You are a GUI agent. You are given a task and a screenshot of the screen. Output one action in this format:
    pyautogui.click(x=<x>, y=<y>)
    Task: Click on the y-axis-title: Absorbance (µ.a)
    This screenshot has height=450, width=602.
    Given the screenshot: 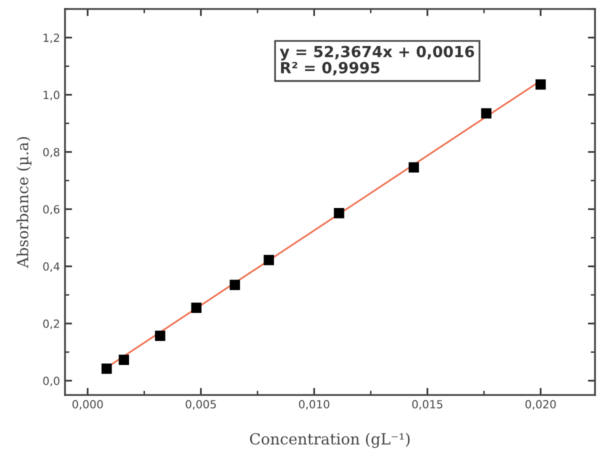 What is the action you would take?
    pyautogui.click(x=24, y=202)
    